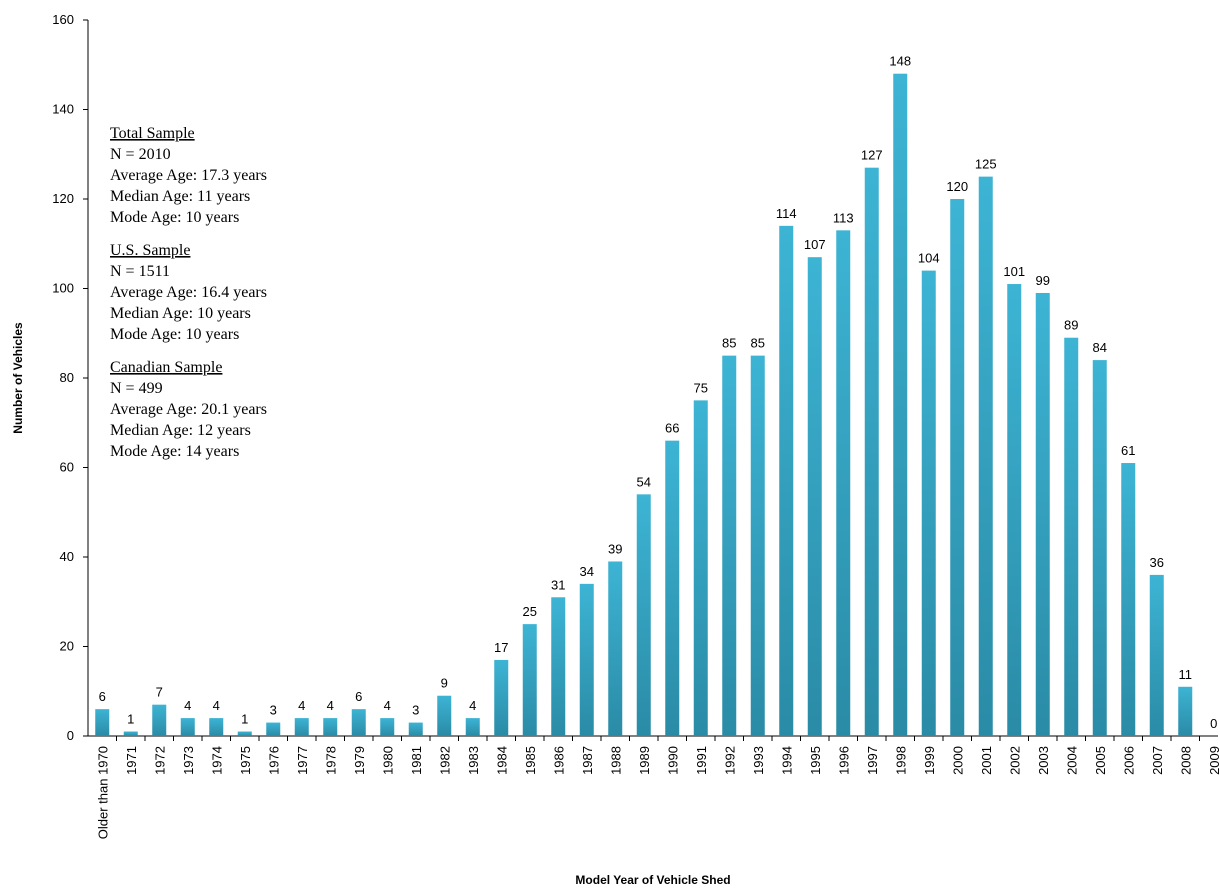  Describe the element at coordinates (815, 244) in the screenshot. I see `data-label: 107` at that location.